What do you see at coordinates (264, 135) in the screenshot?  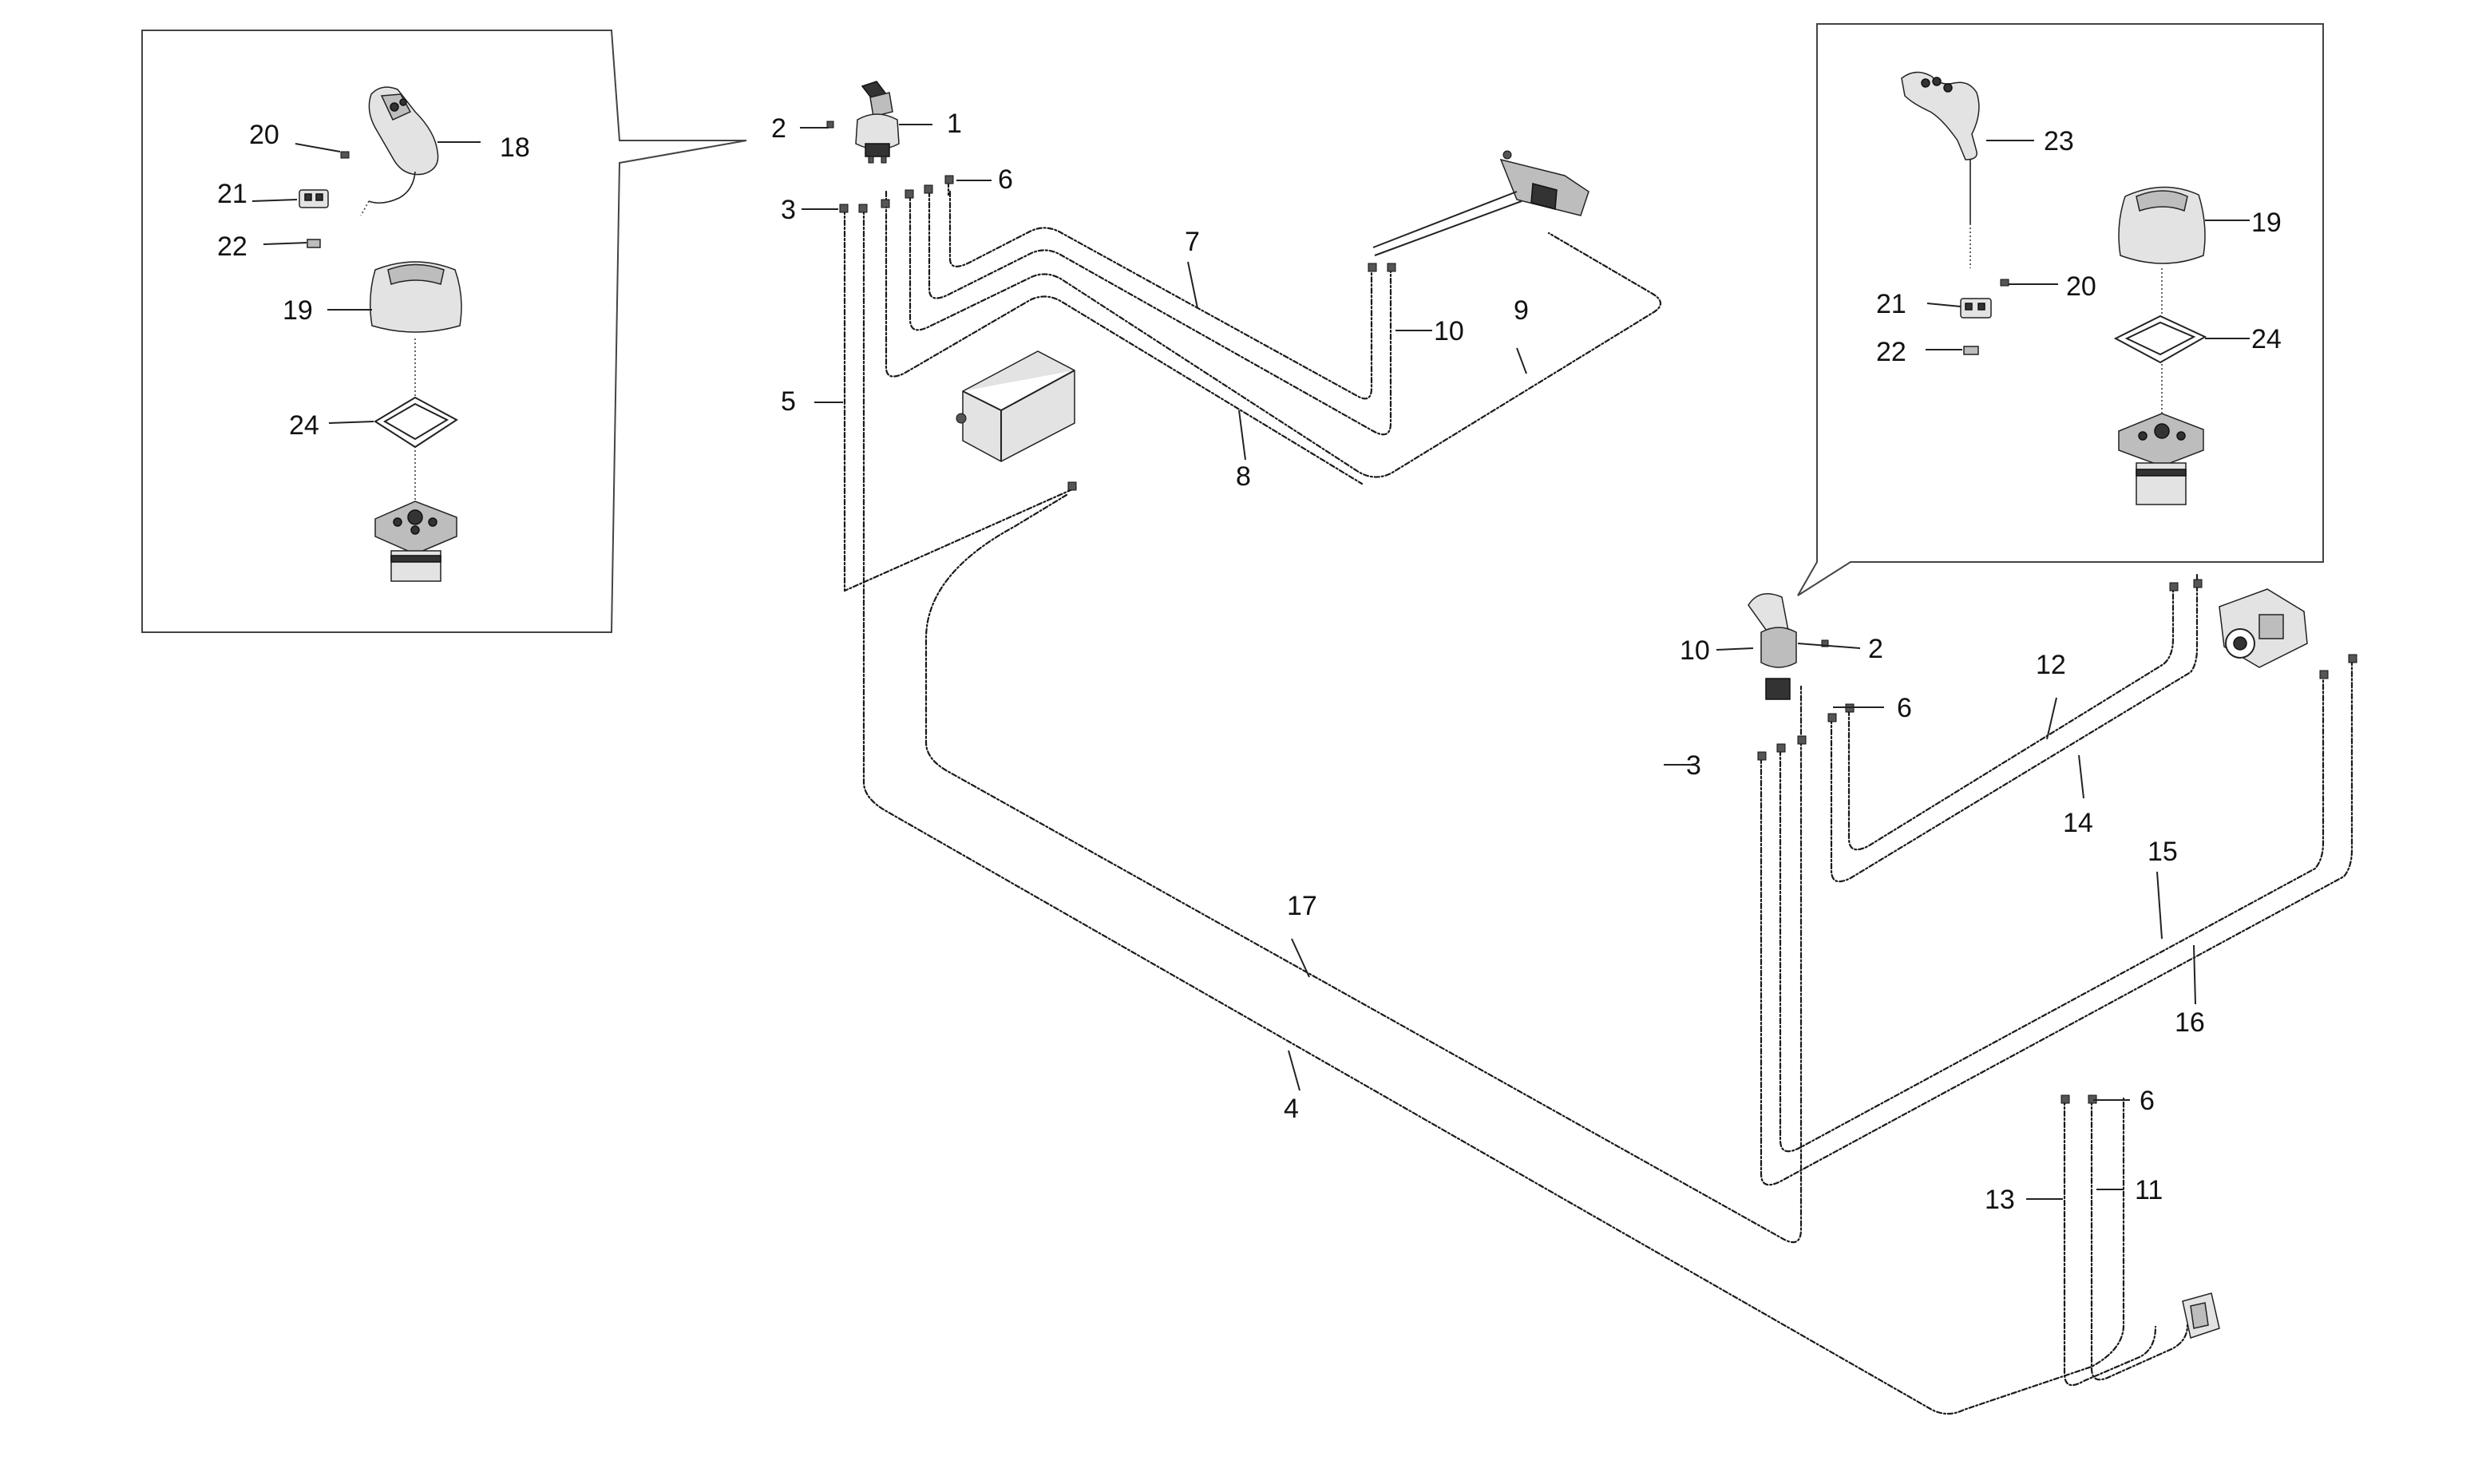 I see `callout-20-left: 20` at bounding box center [264, 135].